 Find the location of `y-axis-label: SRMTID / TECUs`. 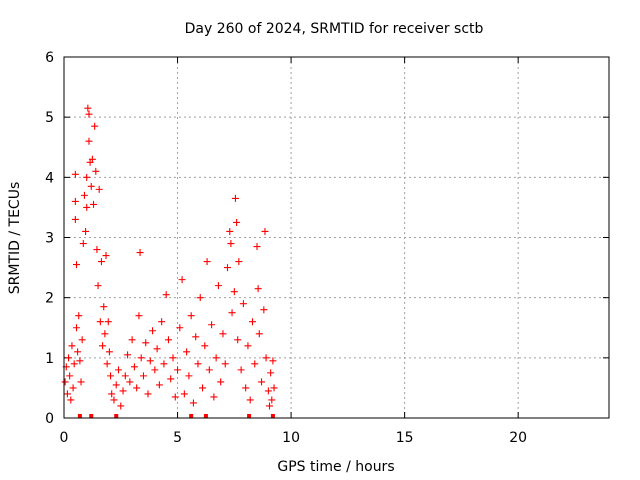

y-axis-label: SRMTID / TECUs is located at coordinates (15, 238).